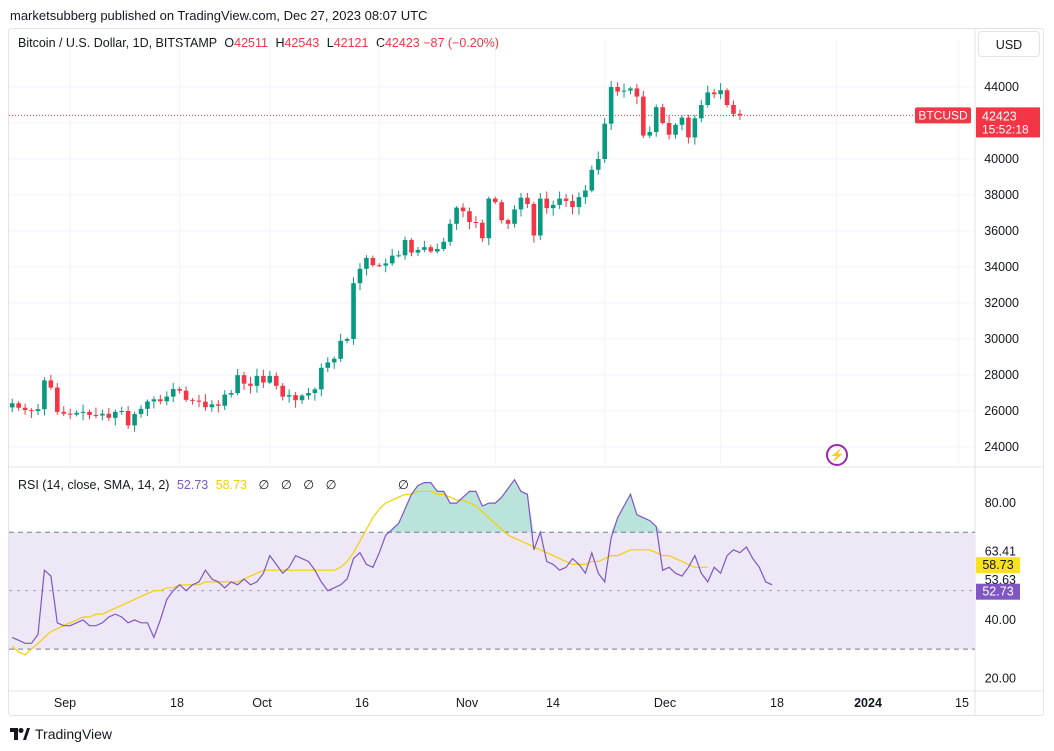  I want to click on currency-button: USD, so click(1009, 44).